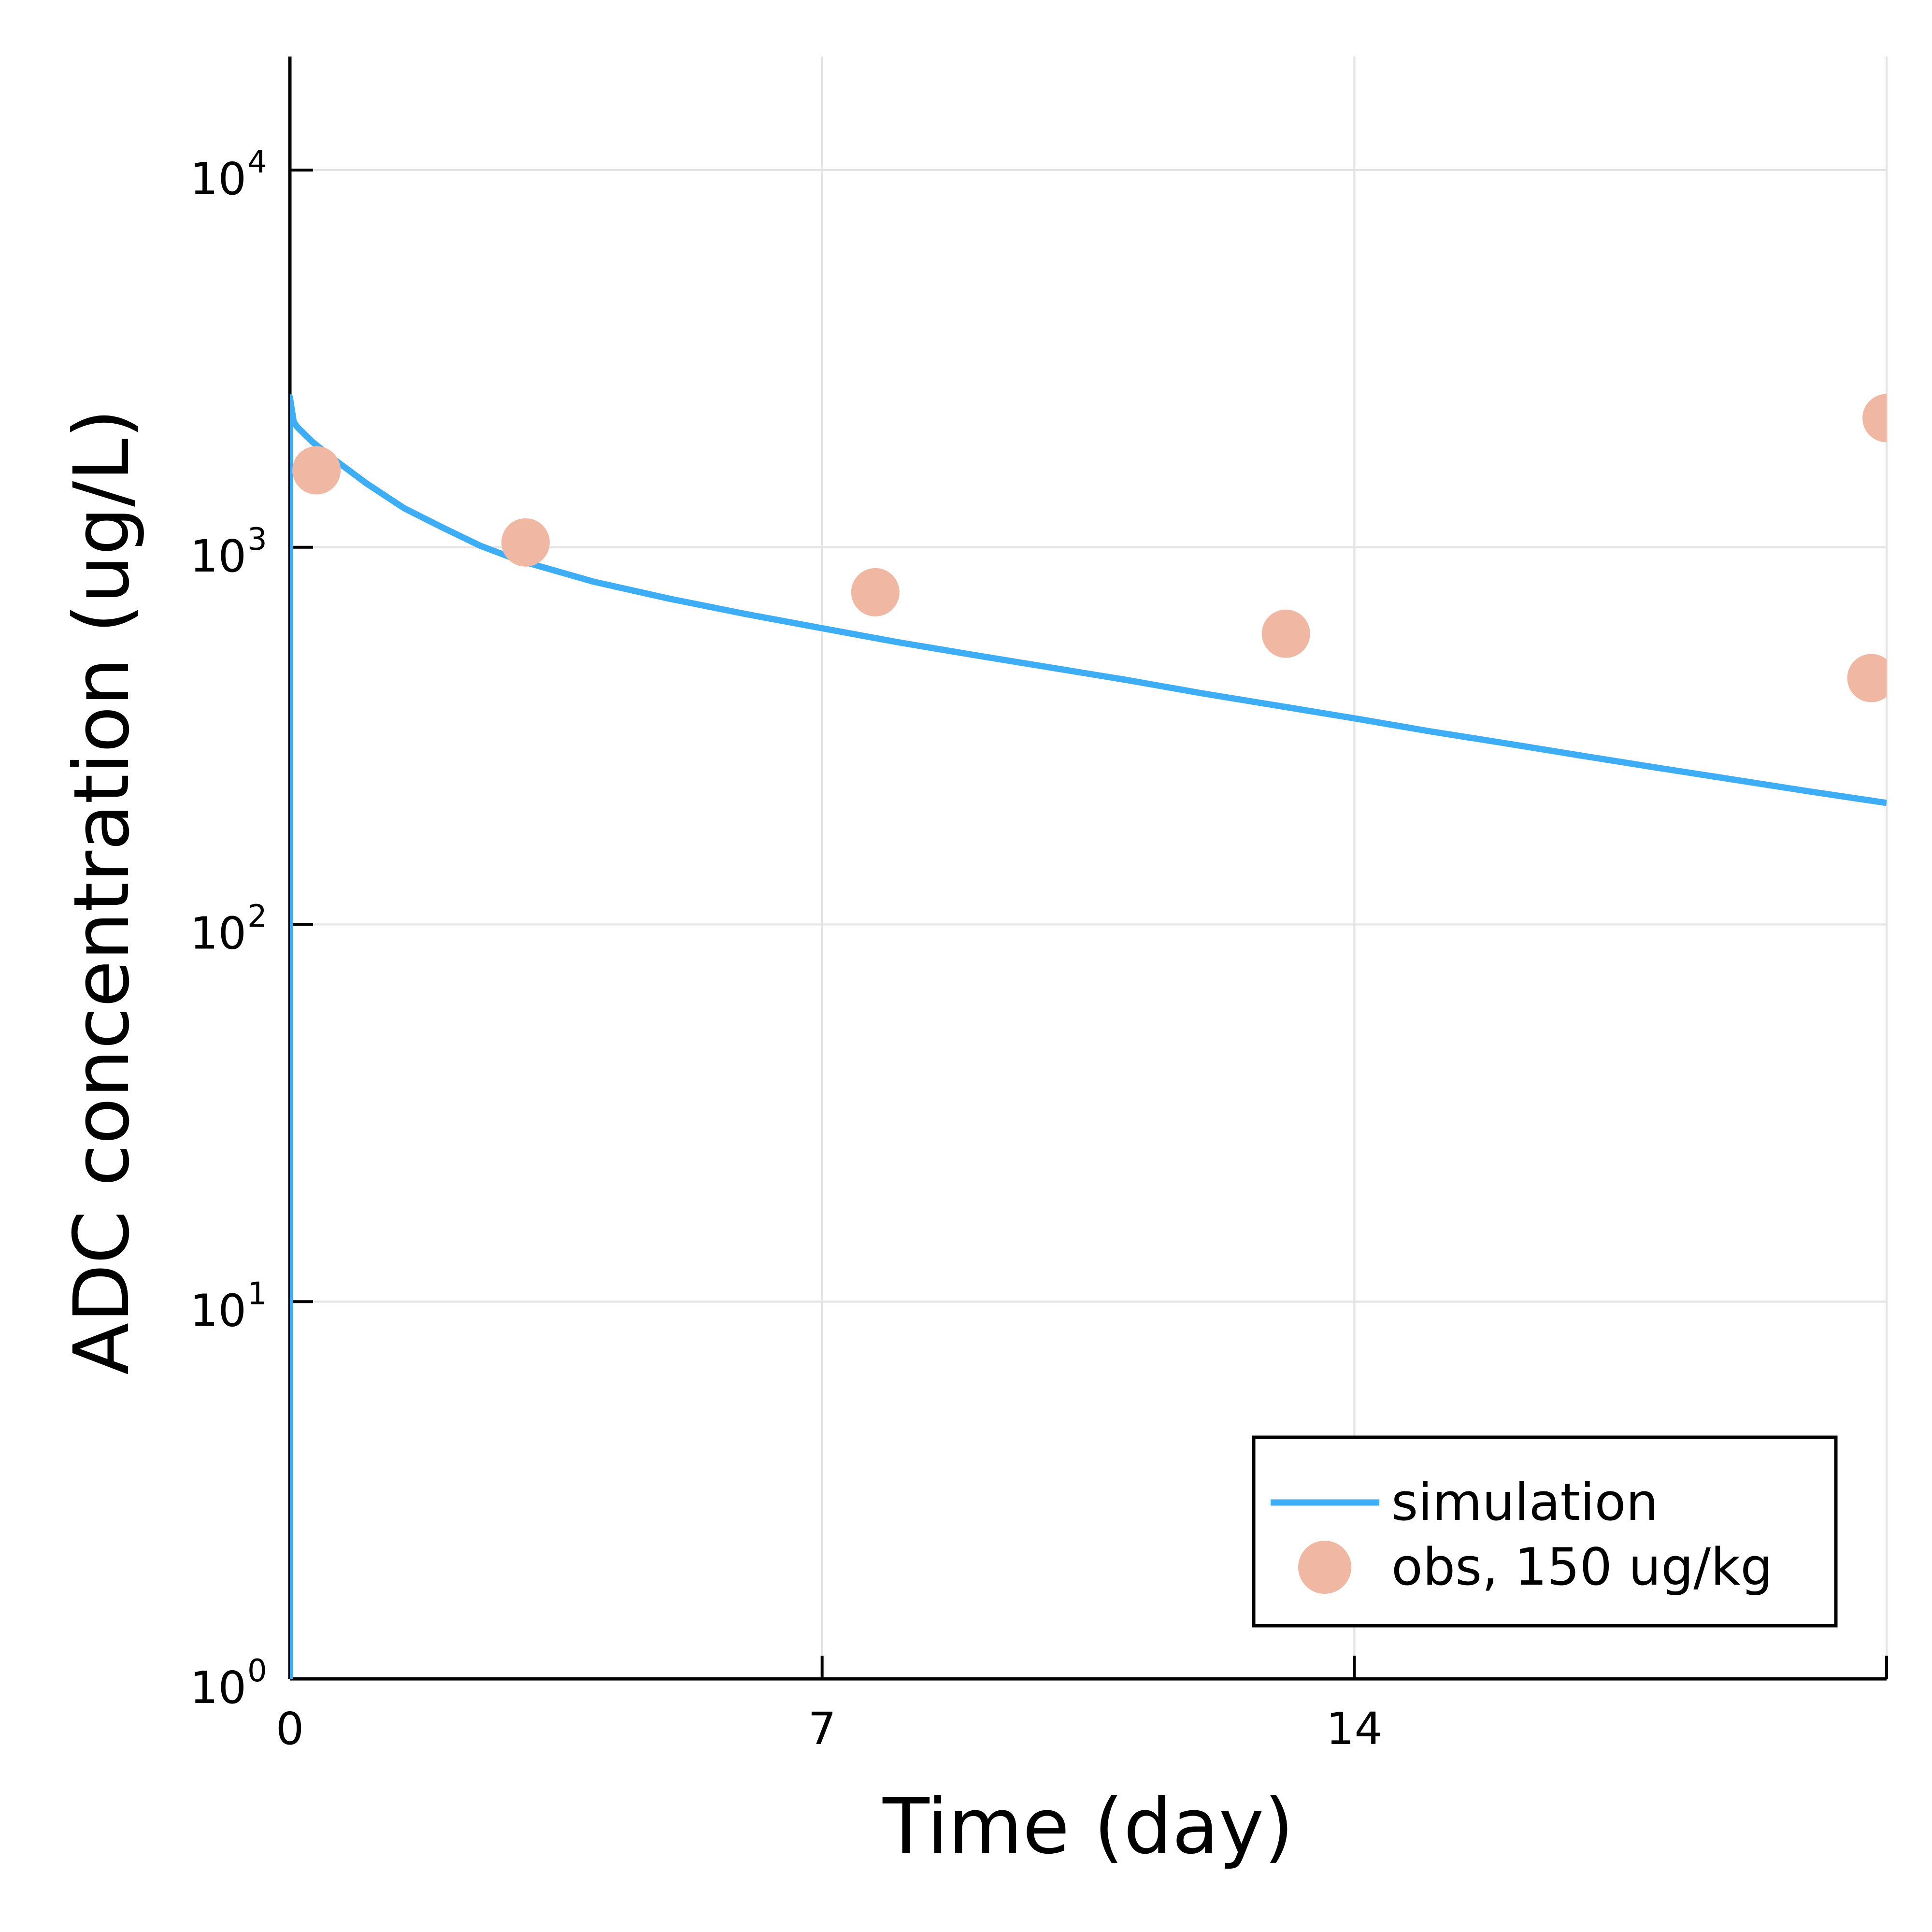 The width and height of the screenshot is (1932, 1932). I want to click on y-tick-exponent: 3, so click(257, 540).